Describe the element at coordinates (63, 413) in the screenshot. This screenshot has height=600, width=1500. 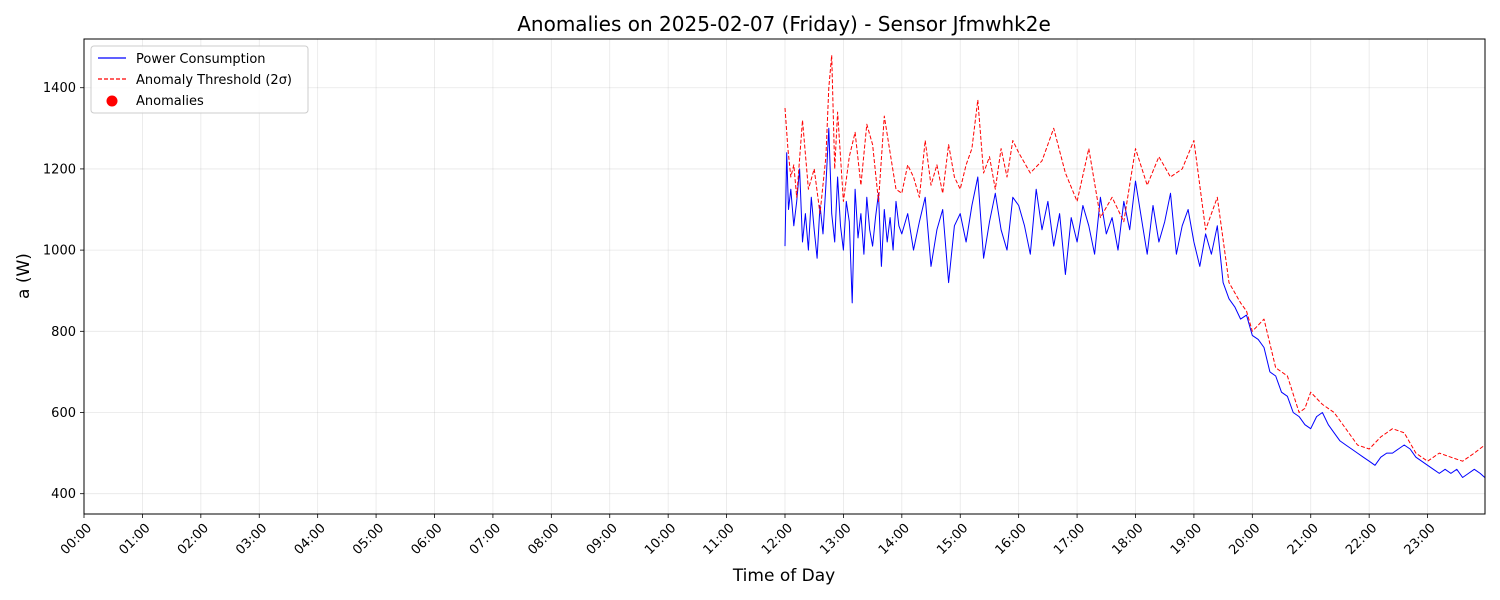
I see `y-tick-label: 600` at that location.